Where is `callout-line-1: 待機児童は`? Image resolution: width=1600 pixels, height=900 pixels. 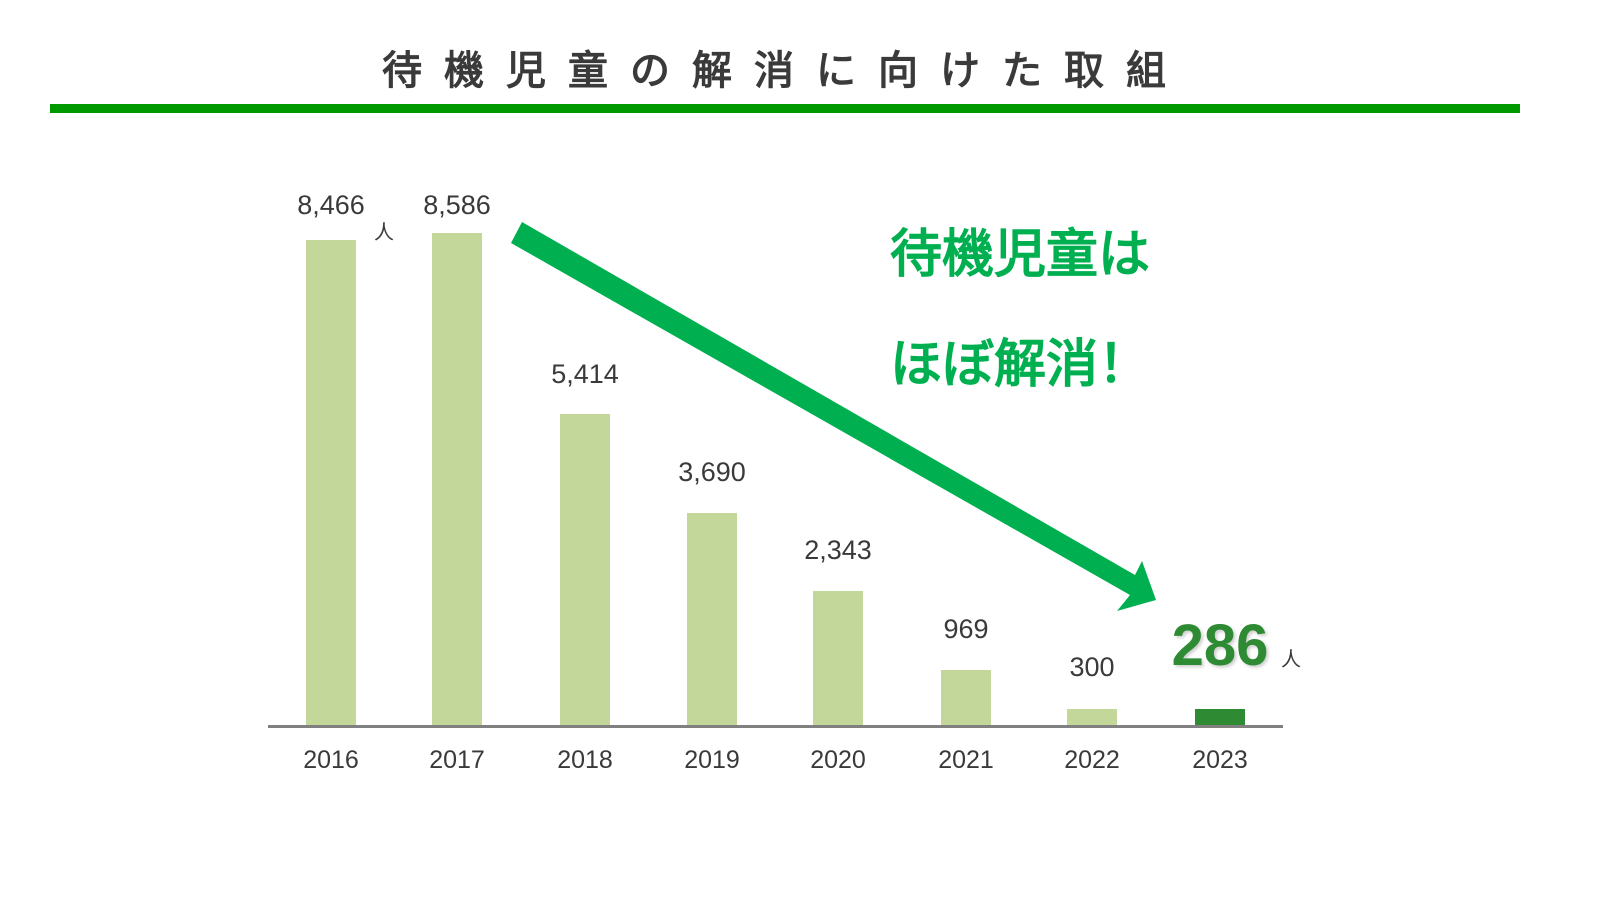 callout-line-1: 待機児童は is located at coordinates (1019, 255).